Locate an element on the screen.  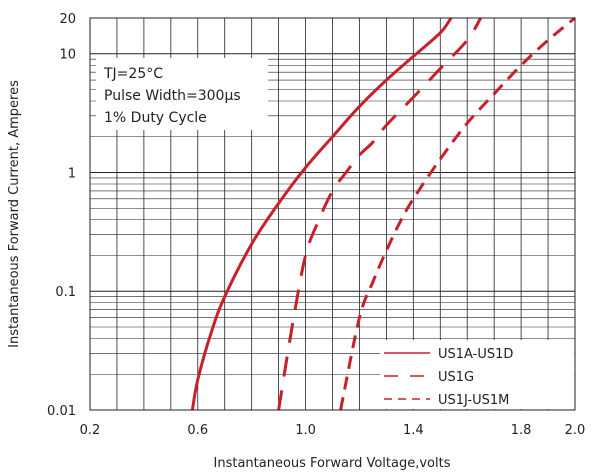
legend-label-0: US1A-US1D is located at coordinates (475, 354).